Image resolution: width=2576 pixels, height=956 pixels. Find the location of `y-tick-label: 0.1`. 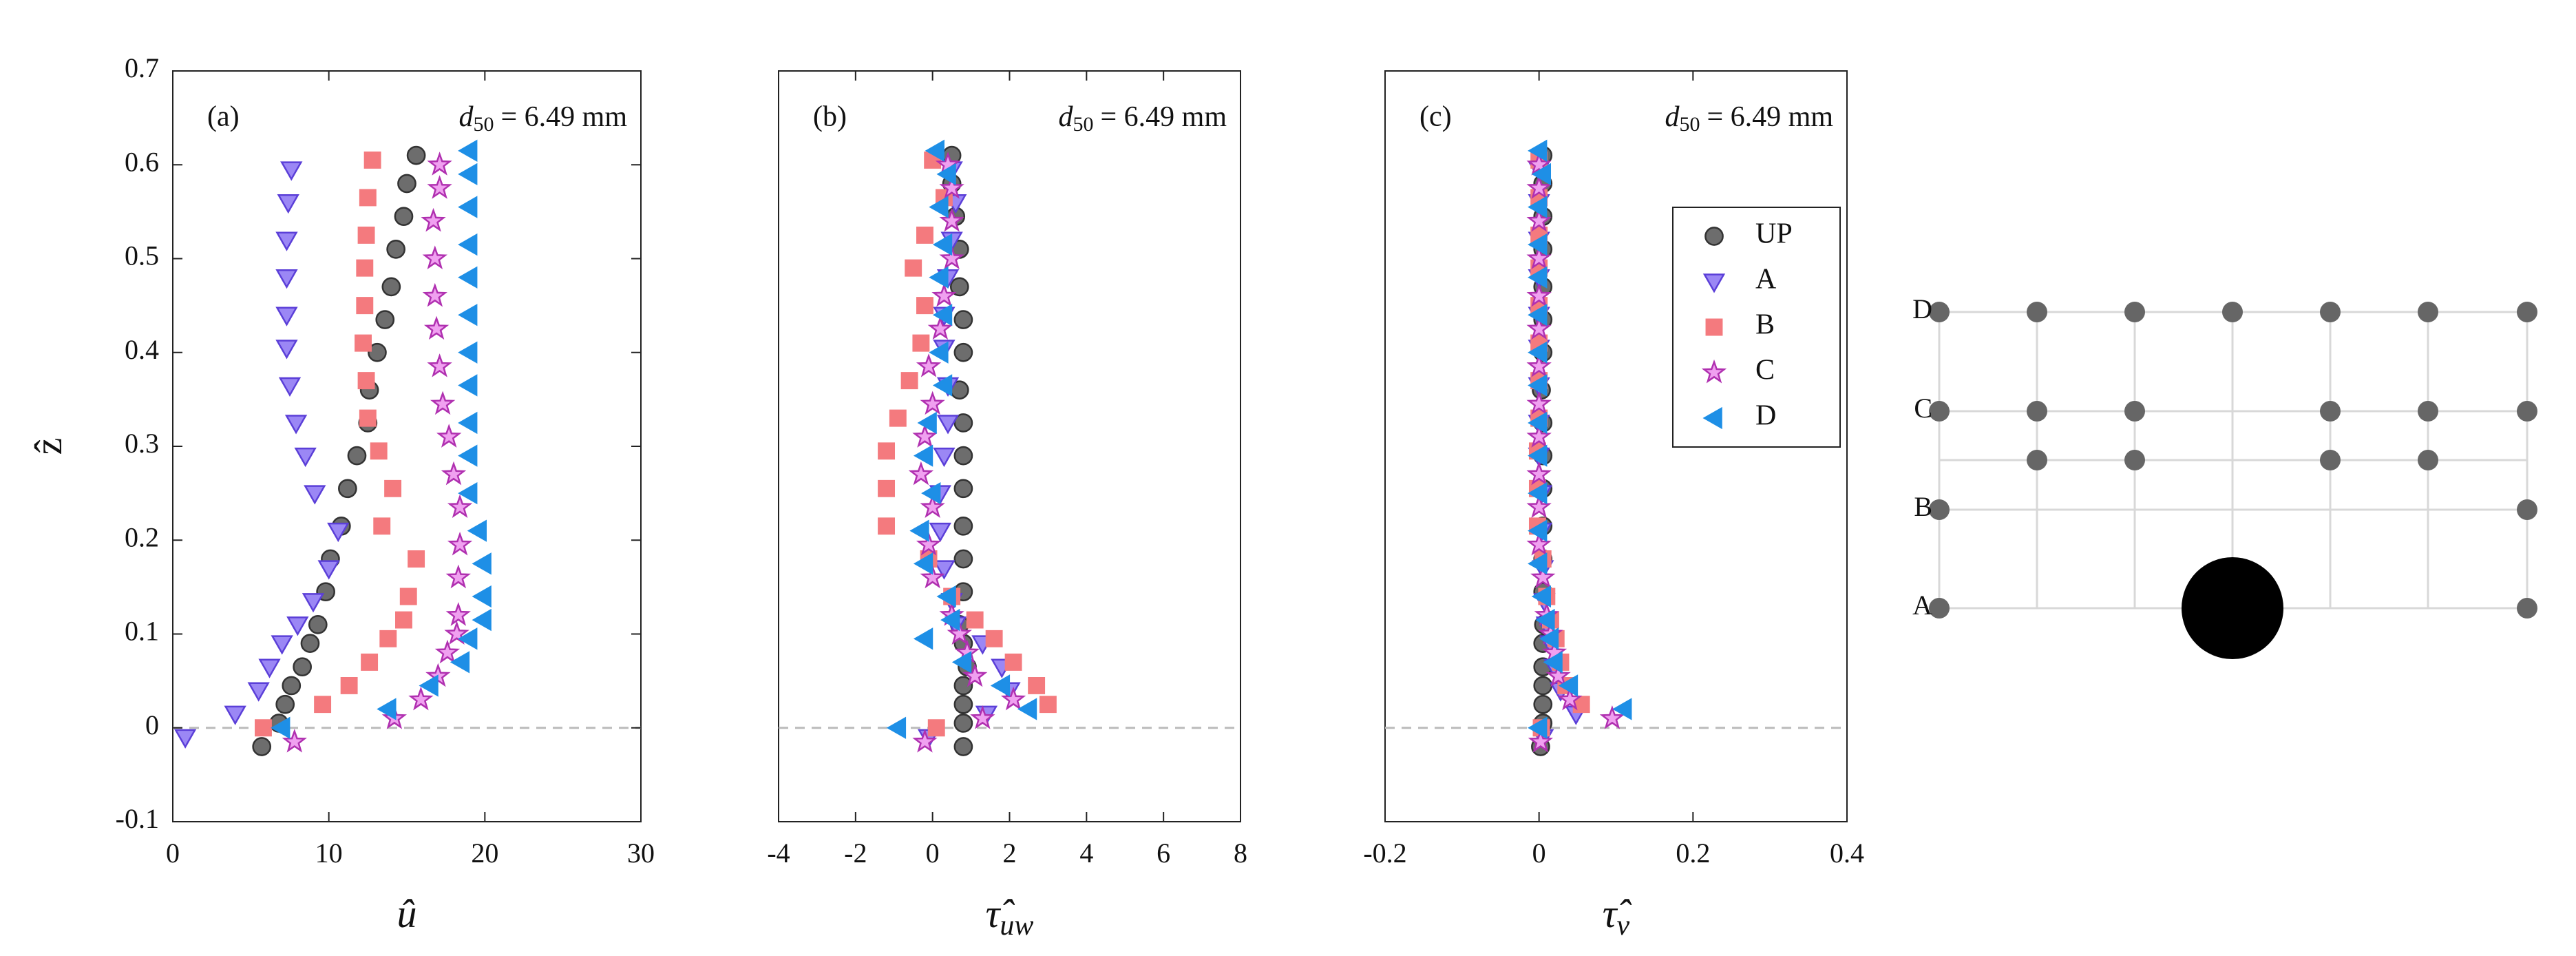

y-tick-label: 0.1 is located at coordinates (142, 631).